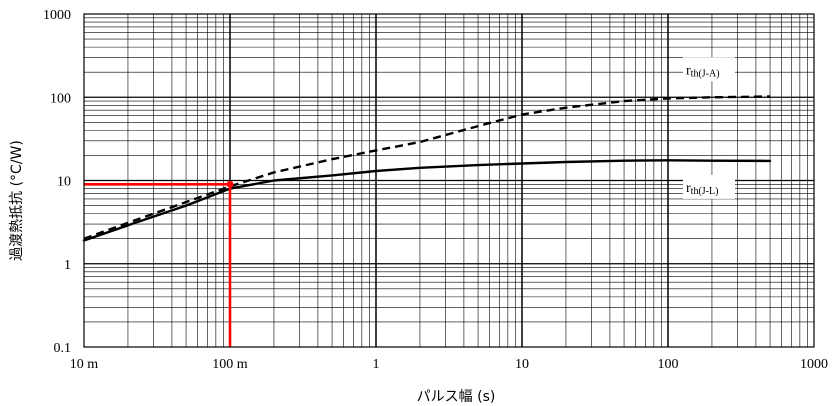 The image size is (832, 406). I want to click on curve-labels: rth(J-L) rth(J-A), so click(709, 128).